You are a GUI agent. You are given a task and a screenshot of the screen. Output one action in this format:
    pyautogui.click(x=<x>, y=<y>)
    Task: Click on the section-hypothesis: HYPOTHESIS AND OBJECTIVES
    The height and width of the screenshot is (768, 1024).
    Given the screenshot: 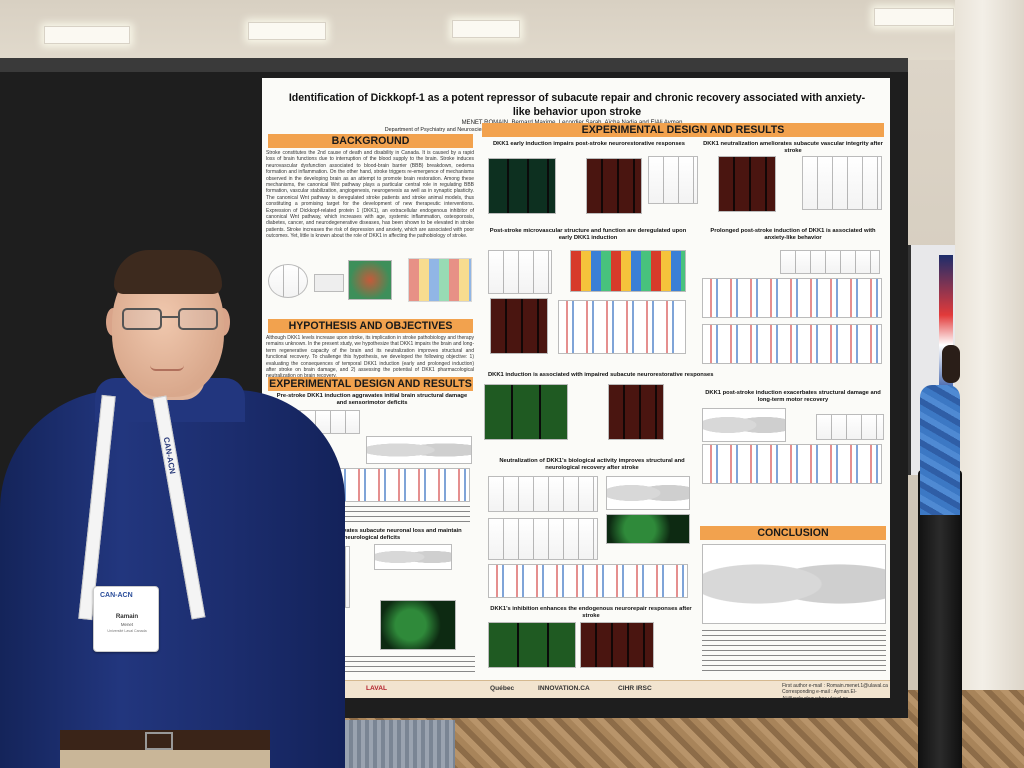 What is the action you would take?
    pyautogui.click(x=370, y=326)
    